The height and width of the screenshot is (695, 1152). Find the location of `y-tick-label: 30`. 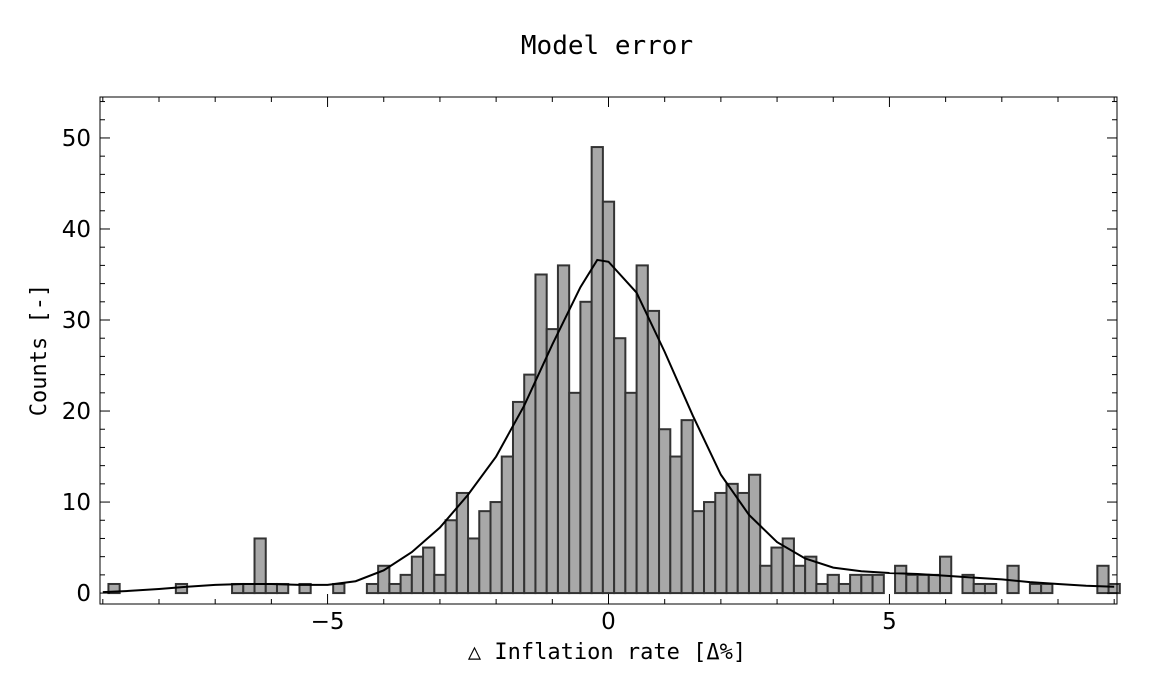

y-tick-label: 30 is located at coordinates (76, 321).